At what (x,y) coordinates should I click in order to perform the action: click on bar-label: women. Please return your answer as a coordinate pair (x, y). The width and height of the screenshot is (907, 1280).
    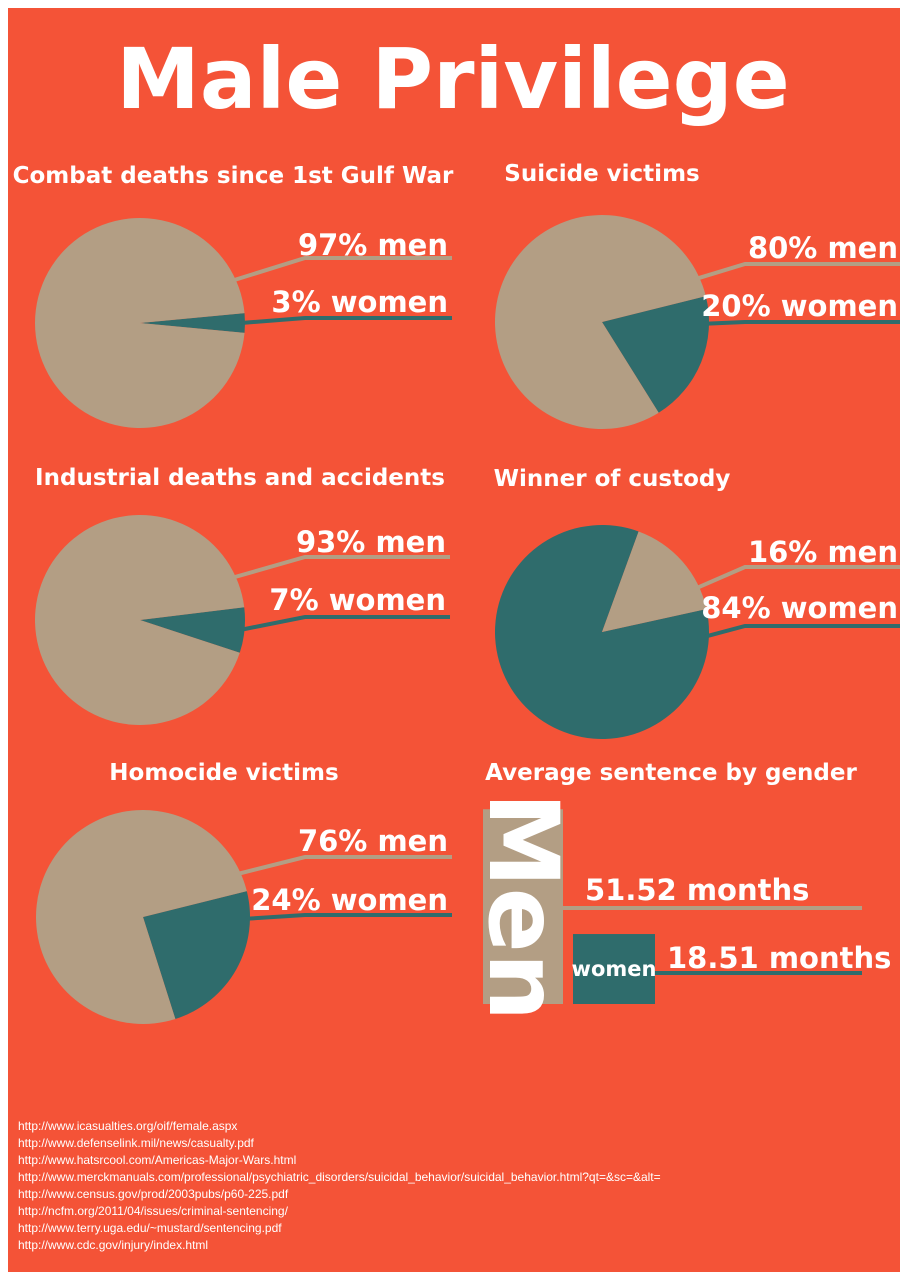
    Looking at the image, I should click on (614, 969).